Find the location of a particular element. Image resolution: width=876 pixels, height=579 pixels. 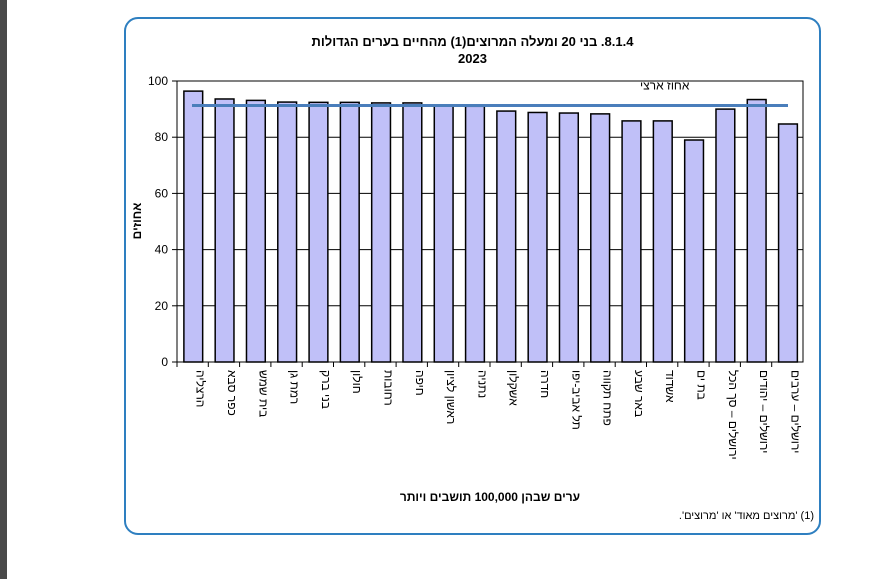

footnote: (1) 'מרוצים מאוד' או 'מרוצים'. is located at coordinates (746, 516).